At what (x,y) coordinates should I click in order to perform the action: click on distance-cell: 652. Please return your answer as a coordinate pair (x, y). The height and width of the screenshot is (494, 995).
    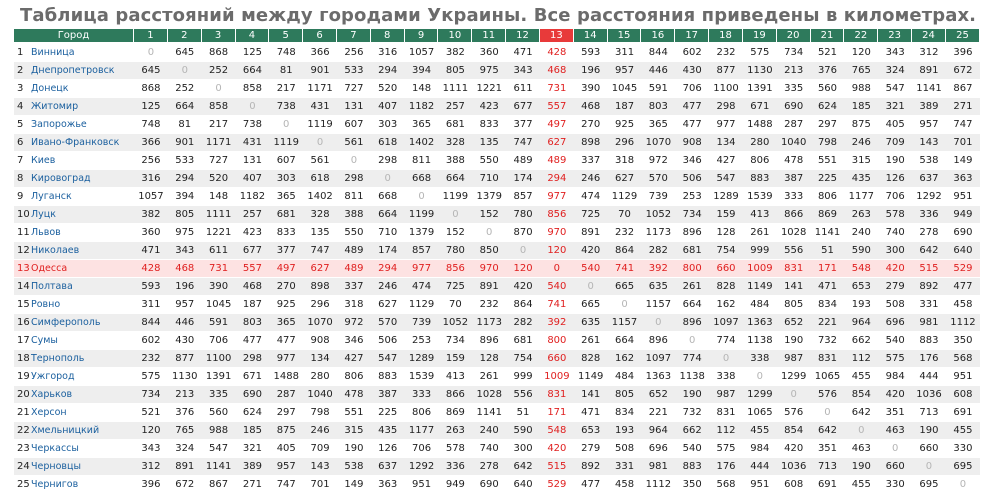
    Looking at the image, I should click on (658, 395).